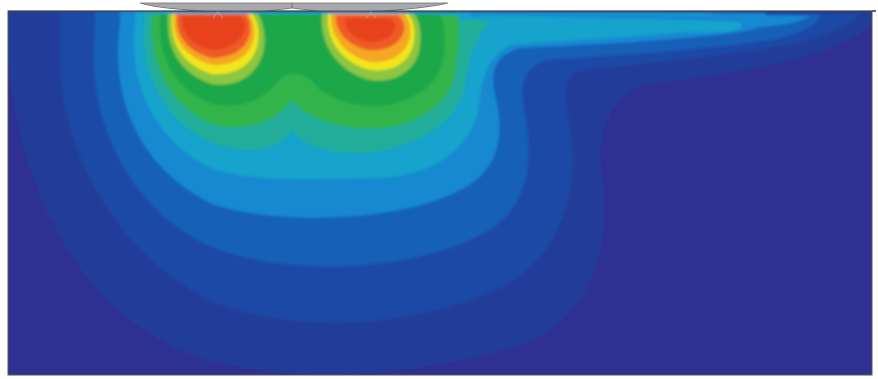 The width and height of the screenshot is (878, 379). I want to click on band-red-left, so click(214, 33).